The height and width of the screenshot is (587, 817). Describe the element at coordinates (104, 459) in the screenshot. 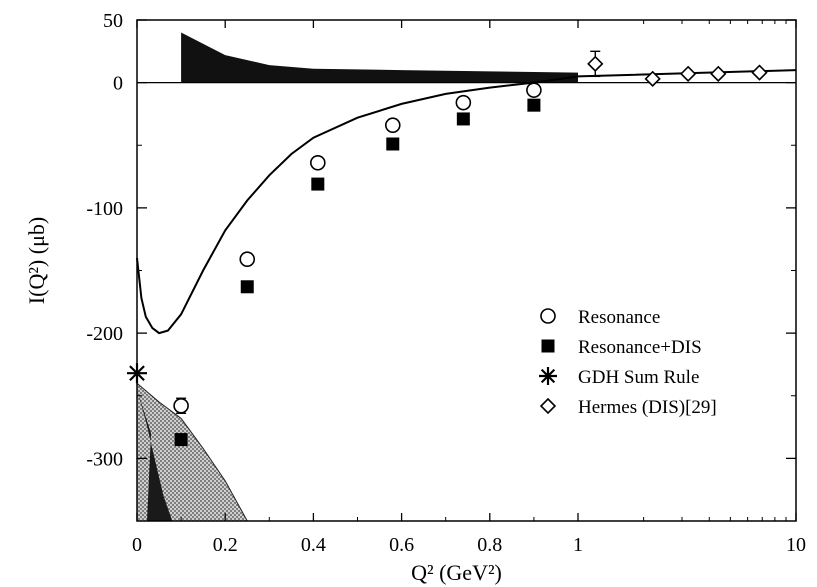

I see `y-tick-label: -300` at that location.